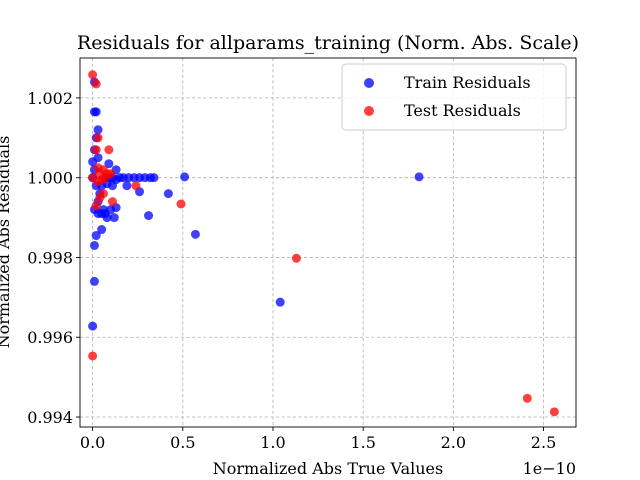 Image resolution: width=640 pixels, height=480 pixels. I want to click on x-axis-label: Normalized Abs True Values, so click(328, 468).